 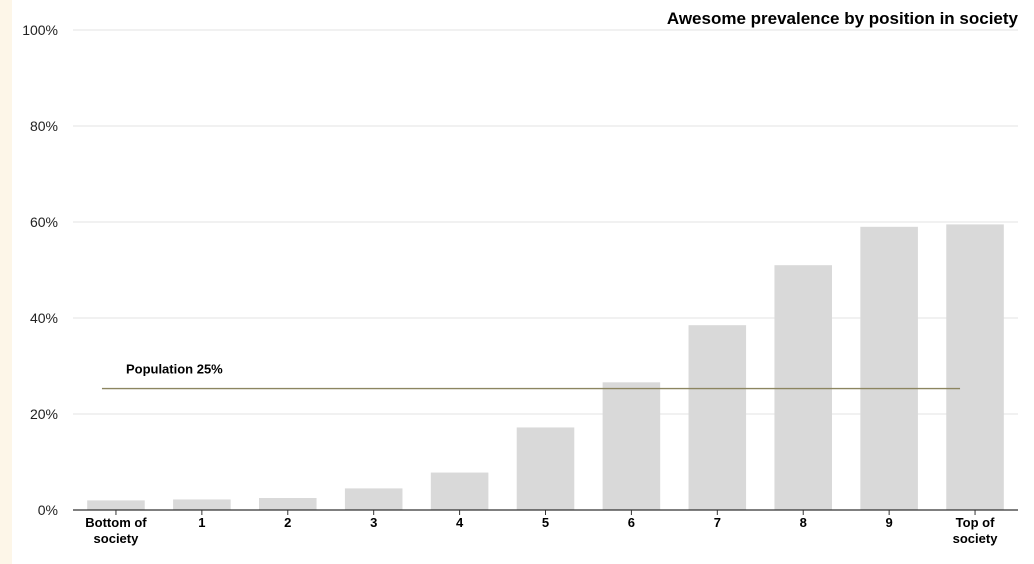 What do you see at coordinates (631, 522) in the screenshot?
I see `x-tick-label: 6` at bounding box center [631, 522].